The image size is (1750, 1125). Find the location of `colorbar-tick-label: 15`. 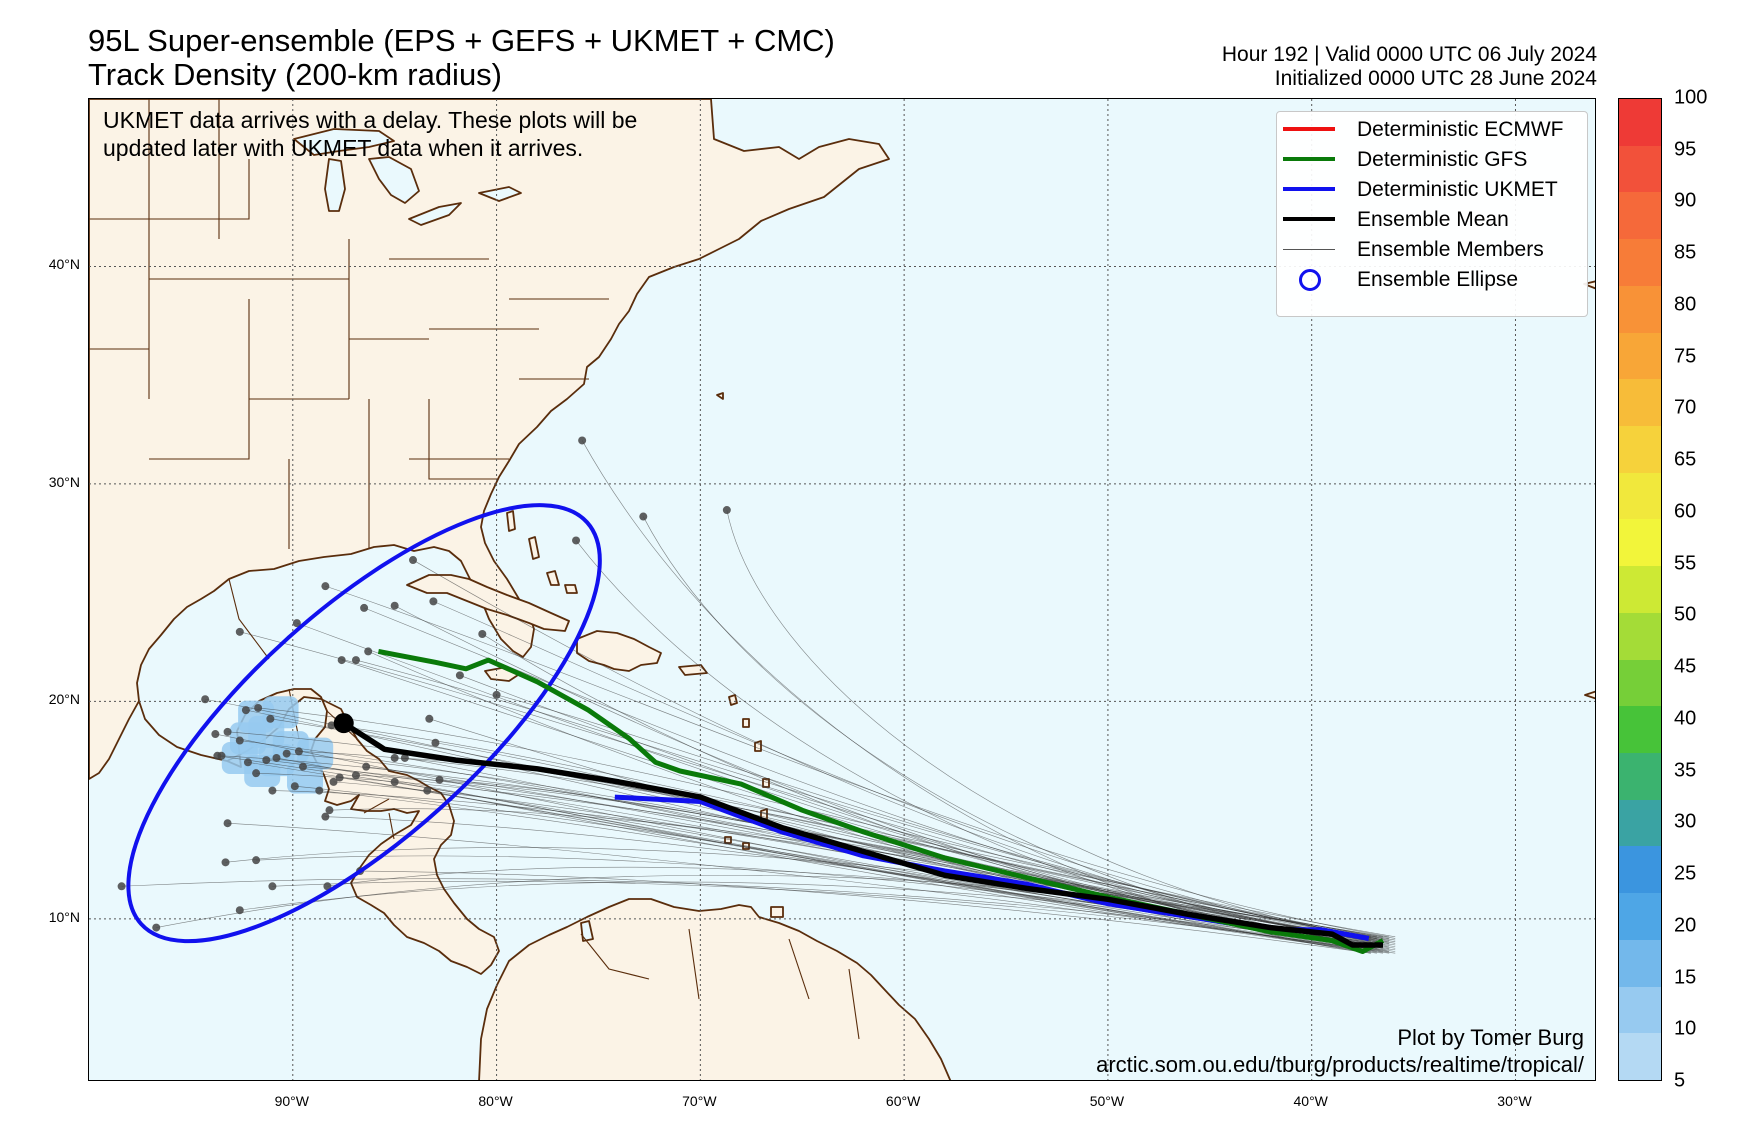

colorbar-tick-label: 15 is located at coordinates (1685, 977).